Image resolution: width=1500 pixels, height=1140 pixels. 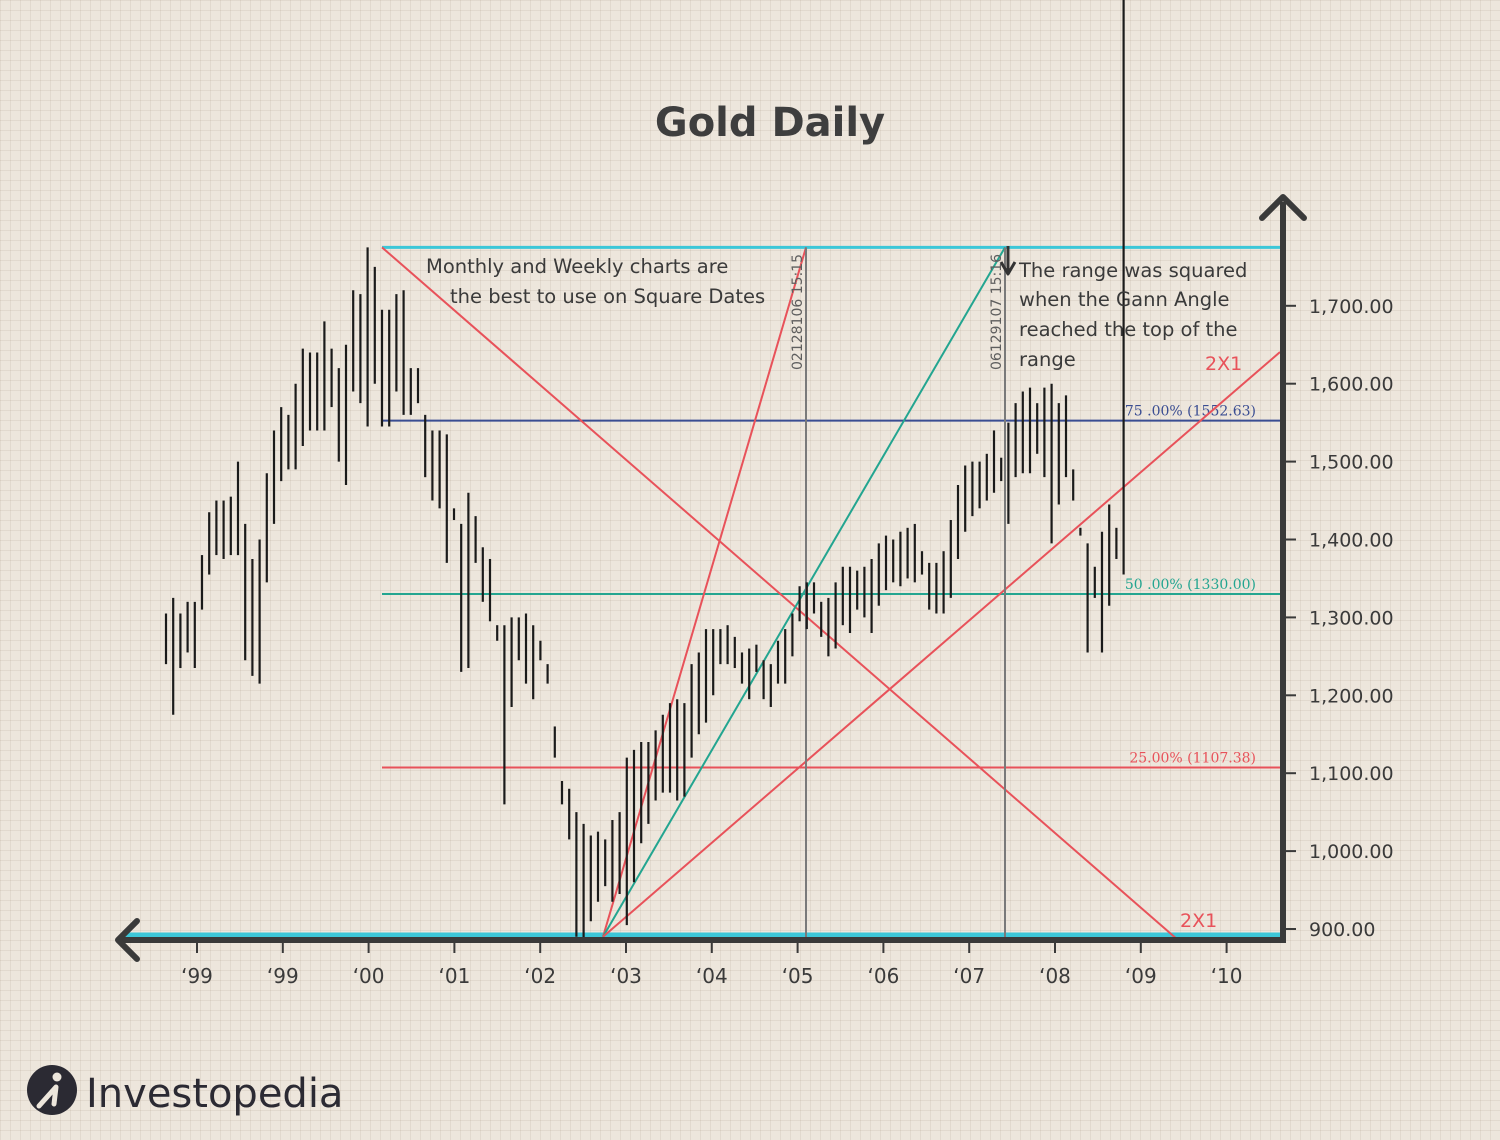 I want to click on x-tick-label: ‘01, so click(x=454, y=976).